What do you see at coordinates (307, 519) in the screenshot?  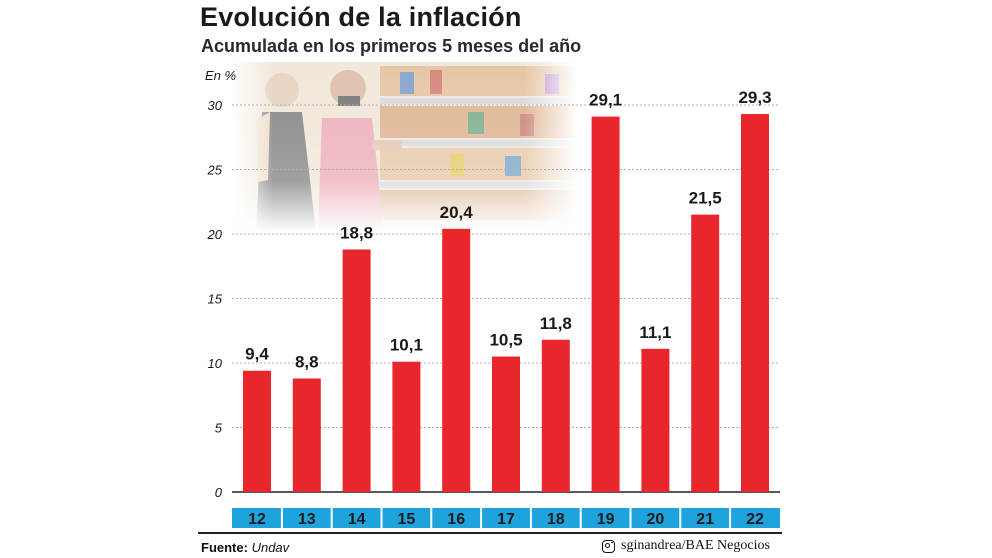 I see `x-tick-label-13: 13` at bounding box center [307, 519].